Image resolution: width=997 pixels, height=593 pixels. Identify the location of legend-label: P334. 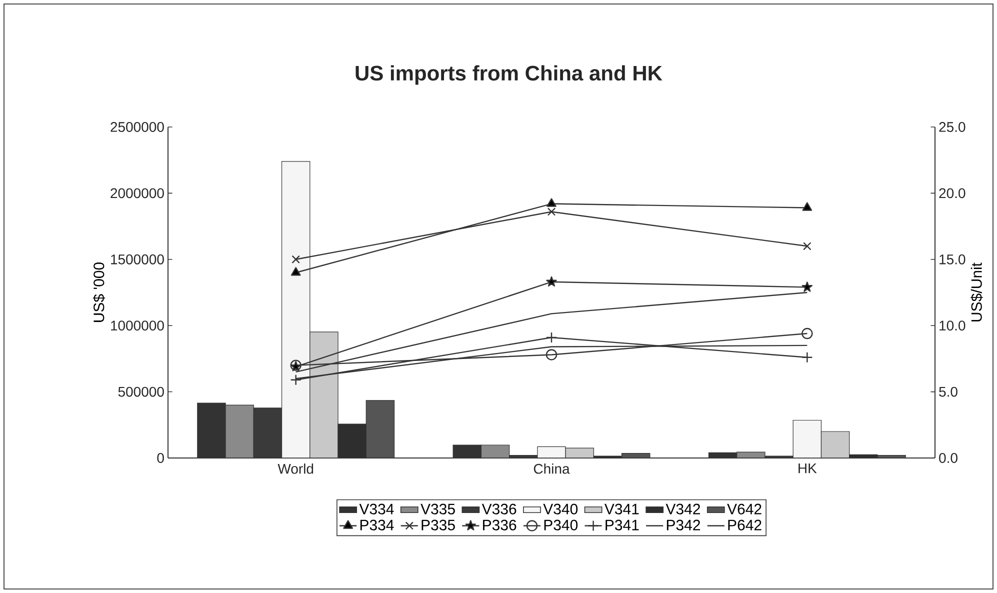
(377, 525).